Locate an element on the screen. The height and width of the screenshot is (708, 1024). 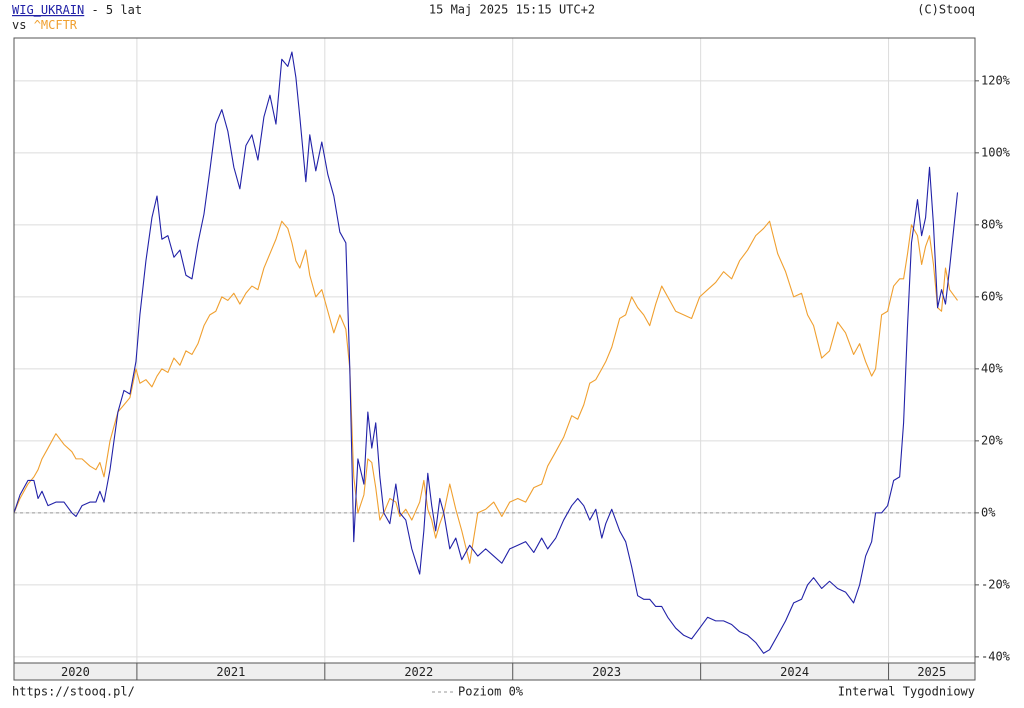
y-tick-label: 60% is located at coordinates (992, 296).